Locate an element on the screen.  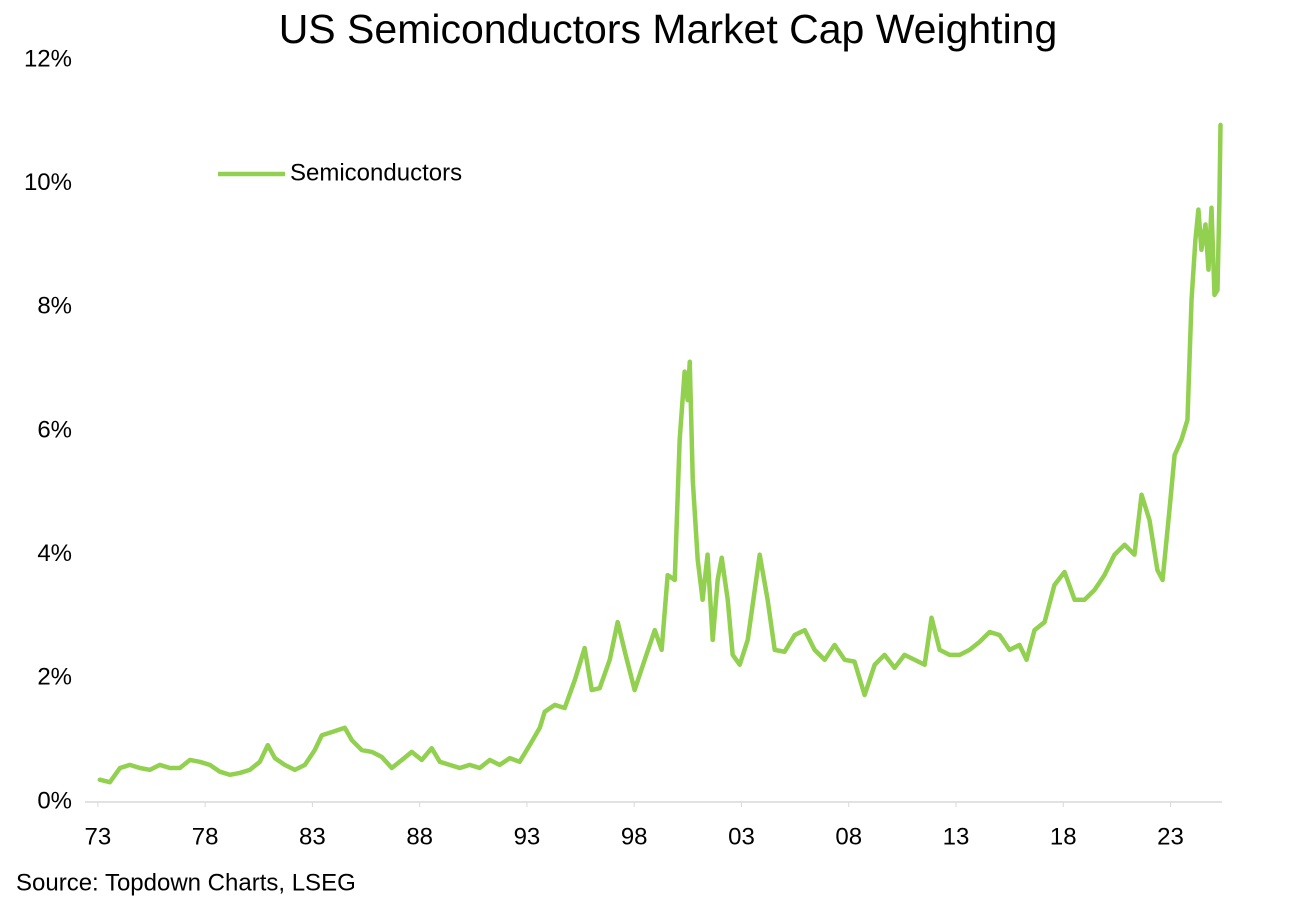
x-tick-label: 13 is located at coordinates (956, 836).